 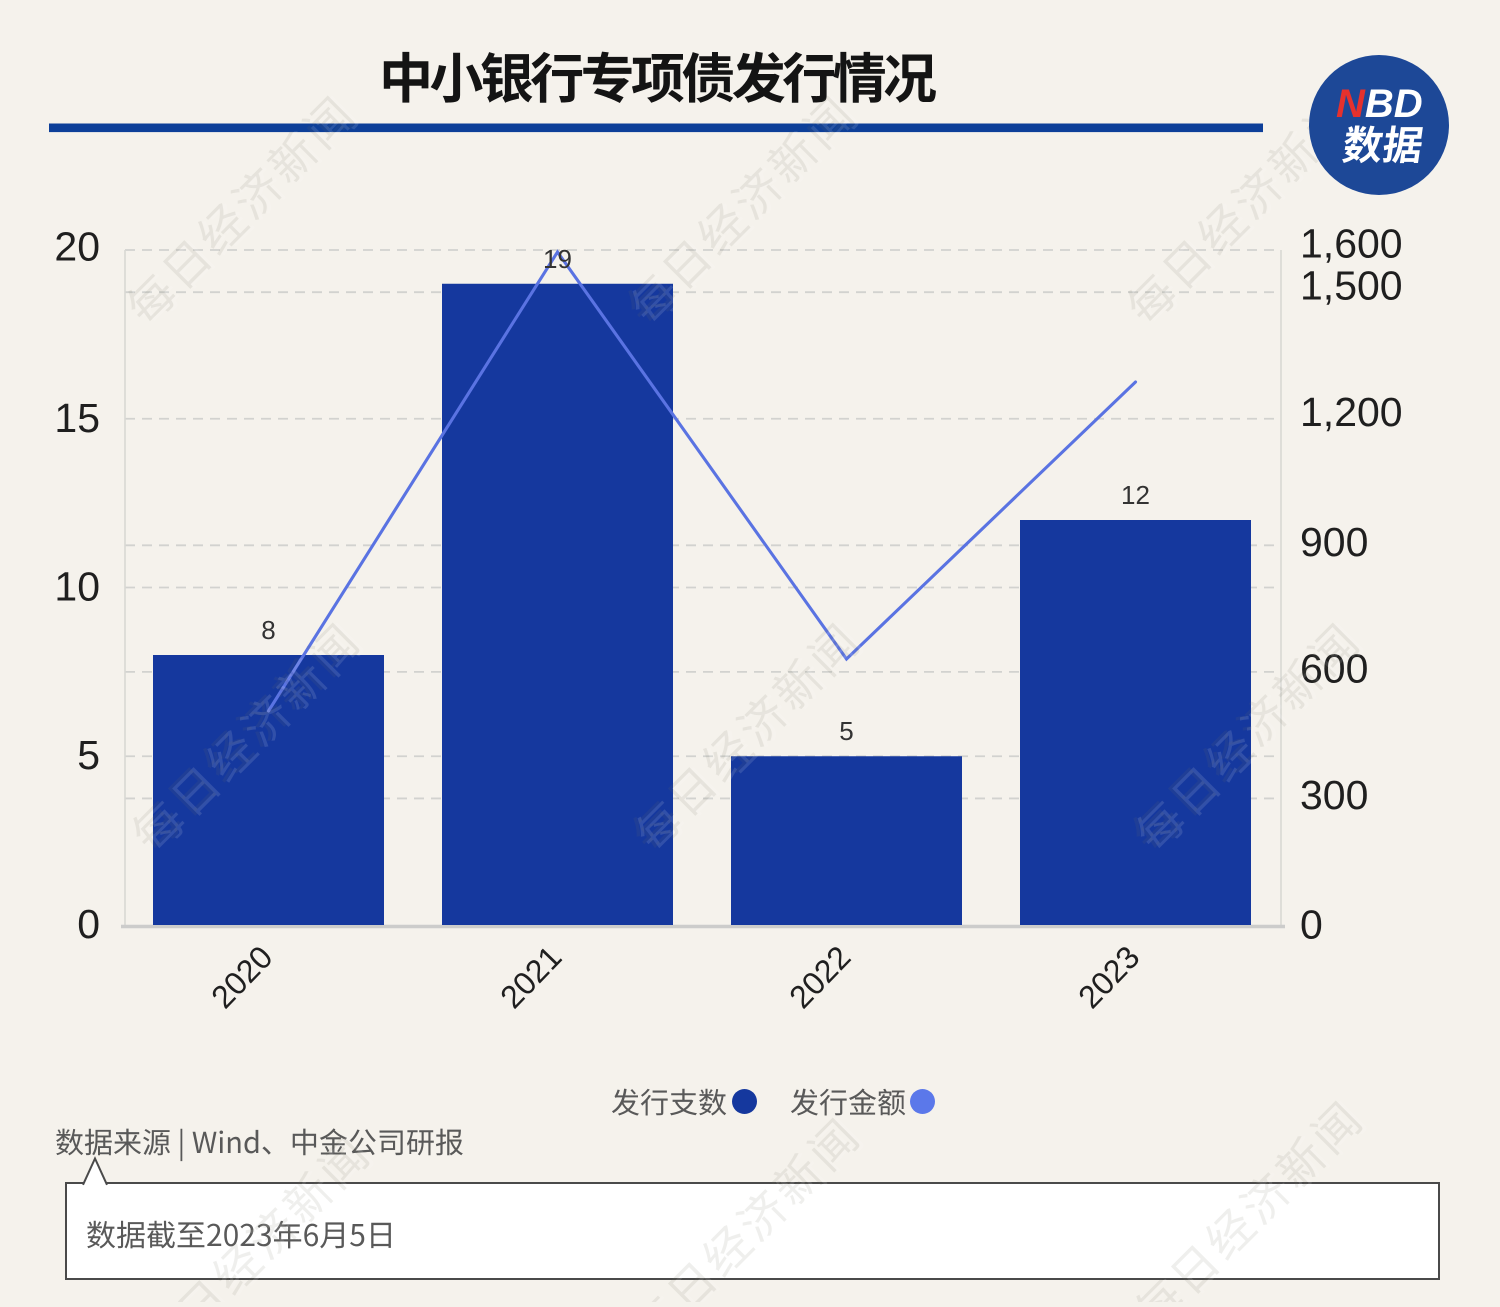 I want to click on svg-text: 1,200, so click(x=1351, y=412).